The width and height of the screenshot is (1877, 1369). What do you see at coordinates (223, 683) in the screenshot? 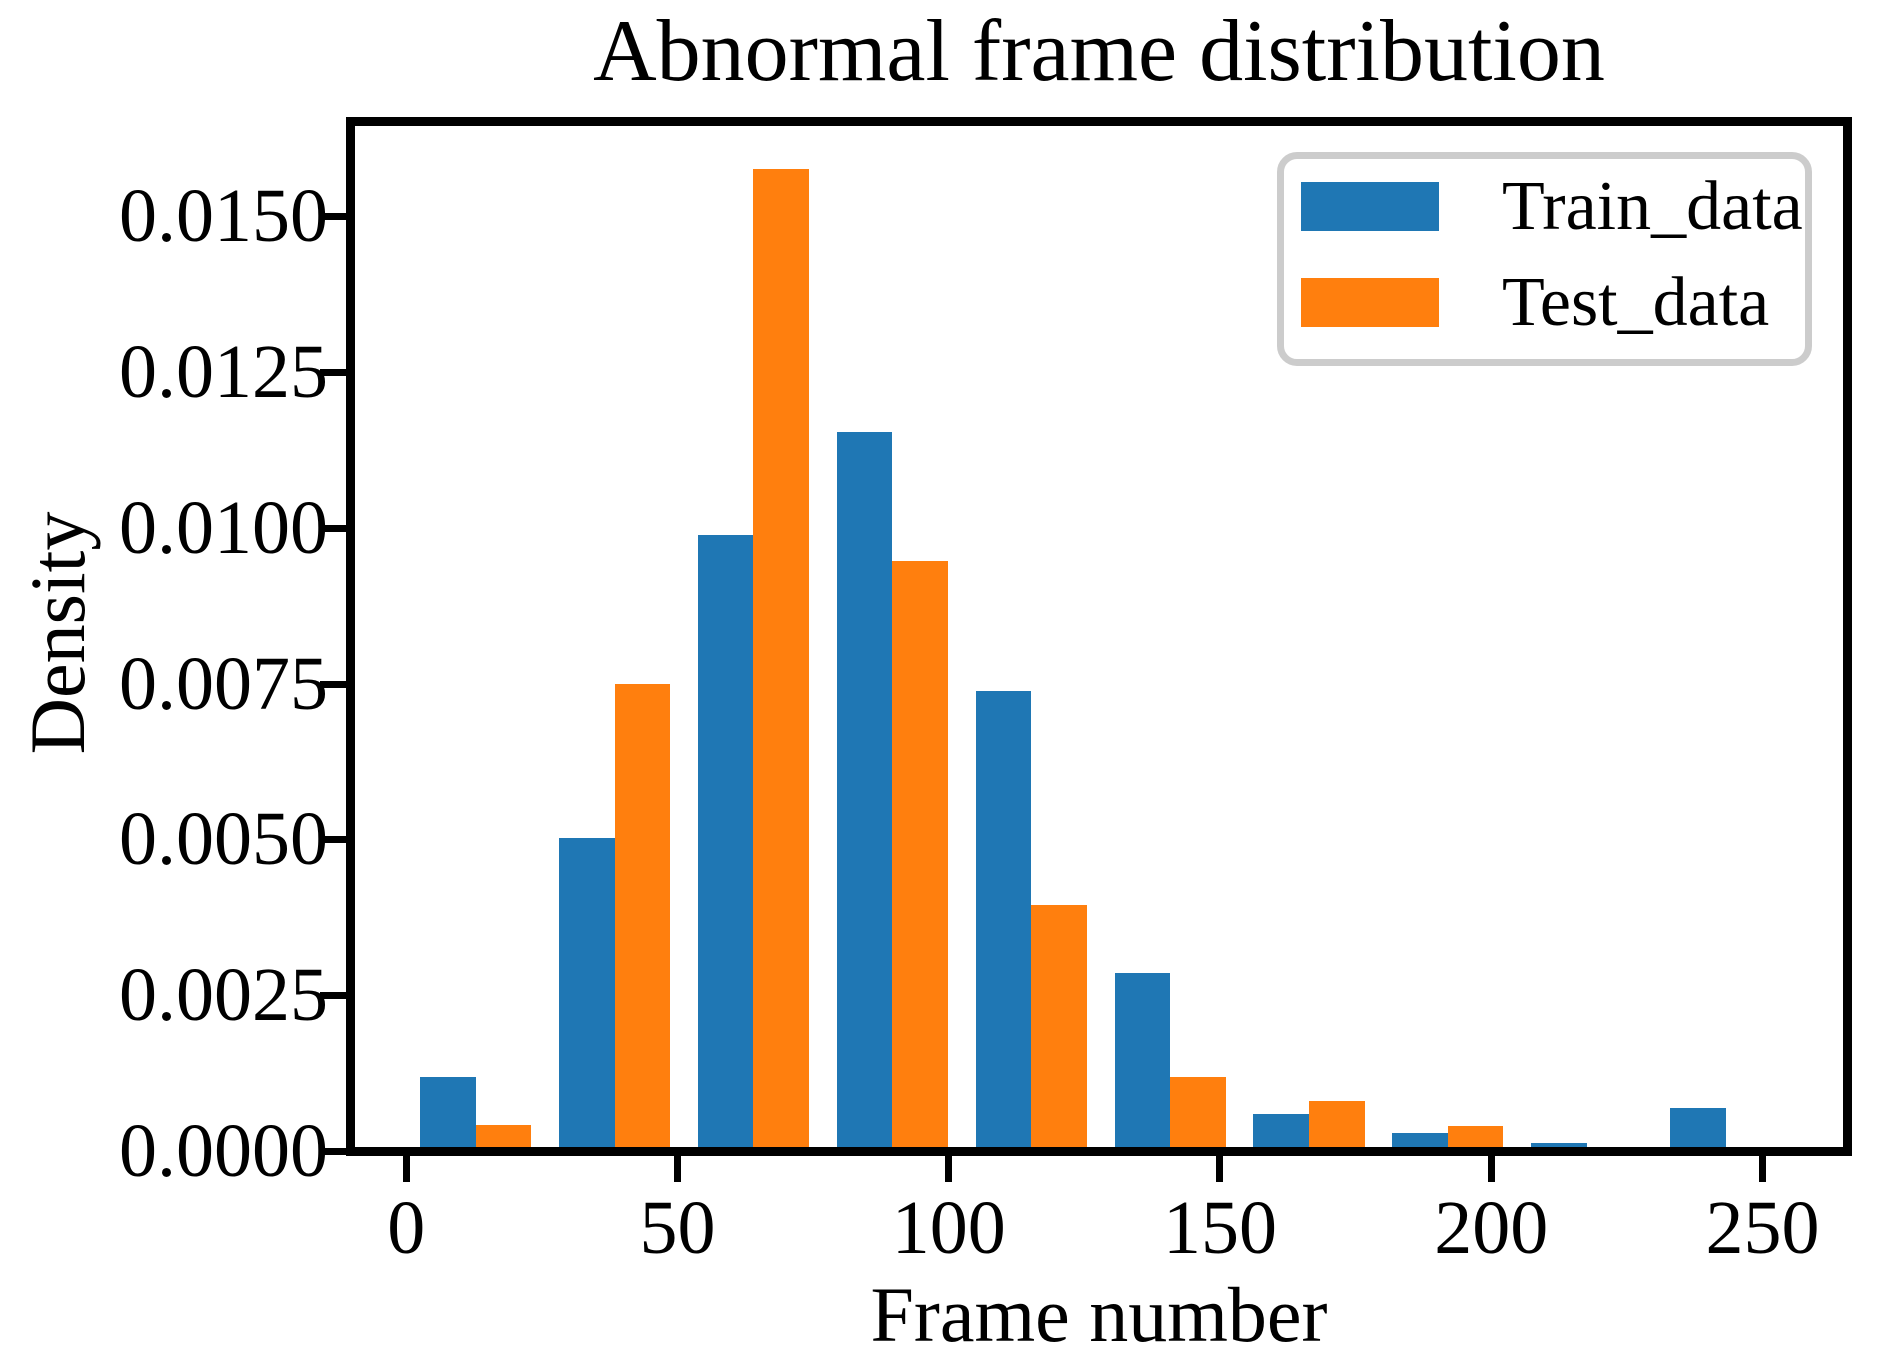
I see `y-tick-label-0.0075: 0.0075` at bounding box center [223, 683].